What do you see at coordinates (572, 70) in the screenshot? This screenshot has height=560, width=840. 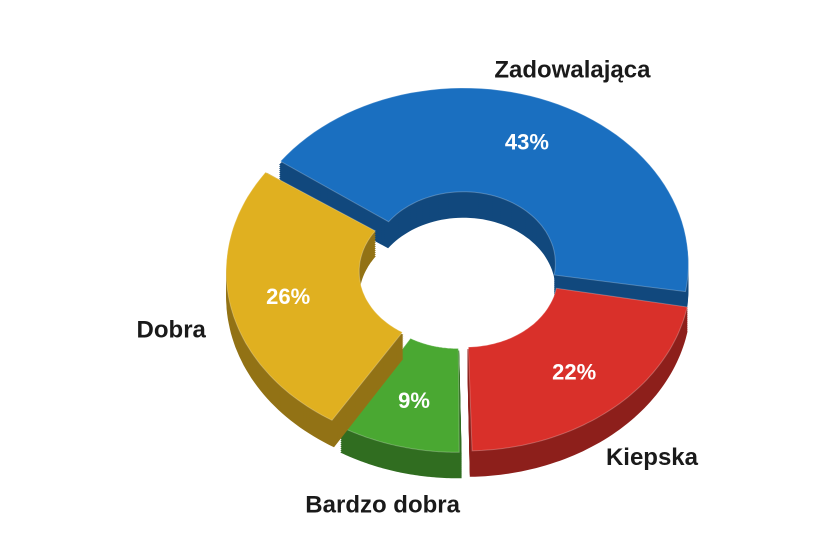 I see `category-label: Zadowalająca` at bounding box center [572, 70].